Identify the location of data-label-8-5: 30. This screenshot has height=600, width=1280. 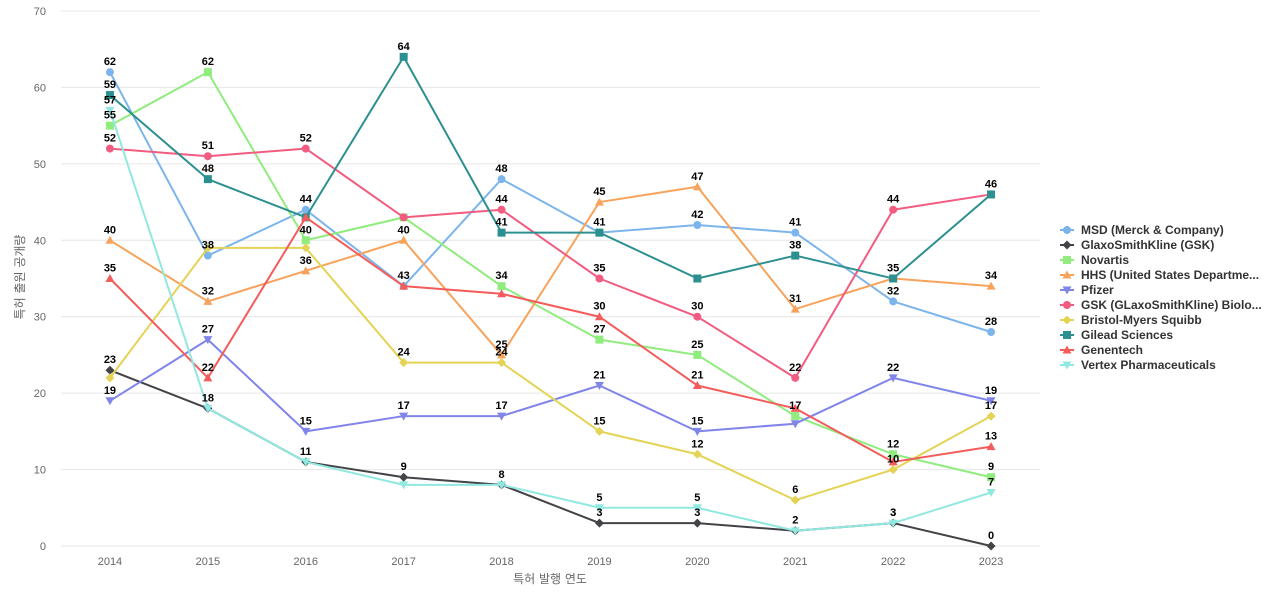
(599, 307).